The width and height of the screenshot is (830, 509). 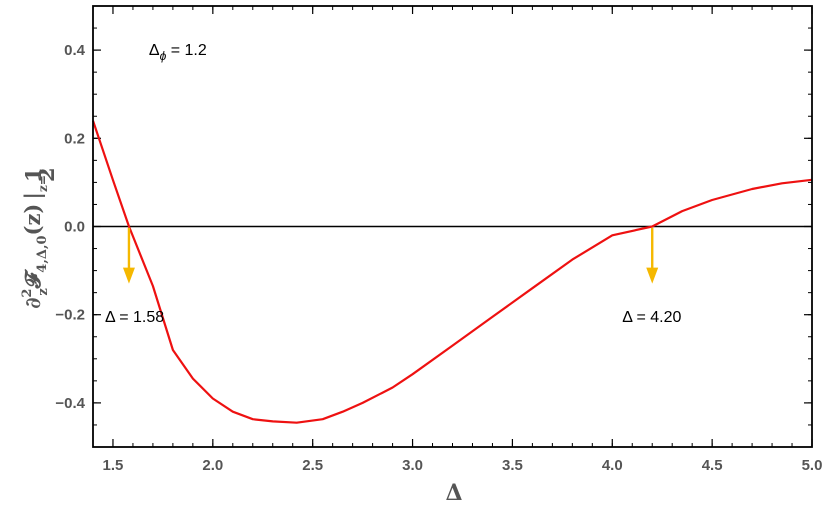 What do you see at coordinates (33, 174) in the screenshot?
I see `ylabel-frac-num: 1` at bounding box center [33, 174].